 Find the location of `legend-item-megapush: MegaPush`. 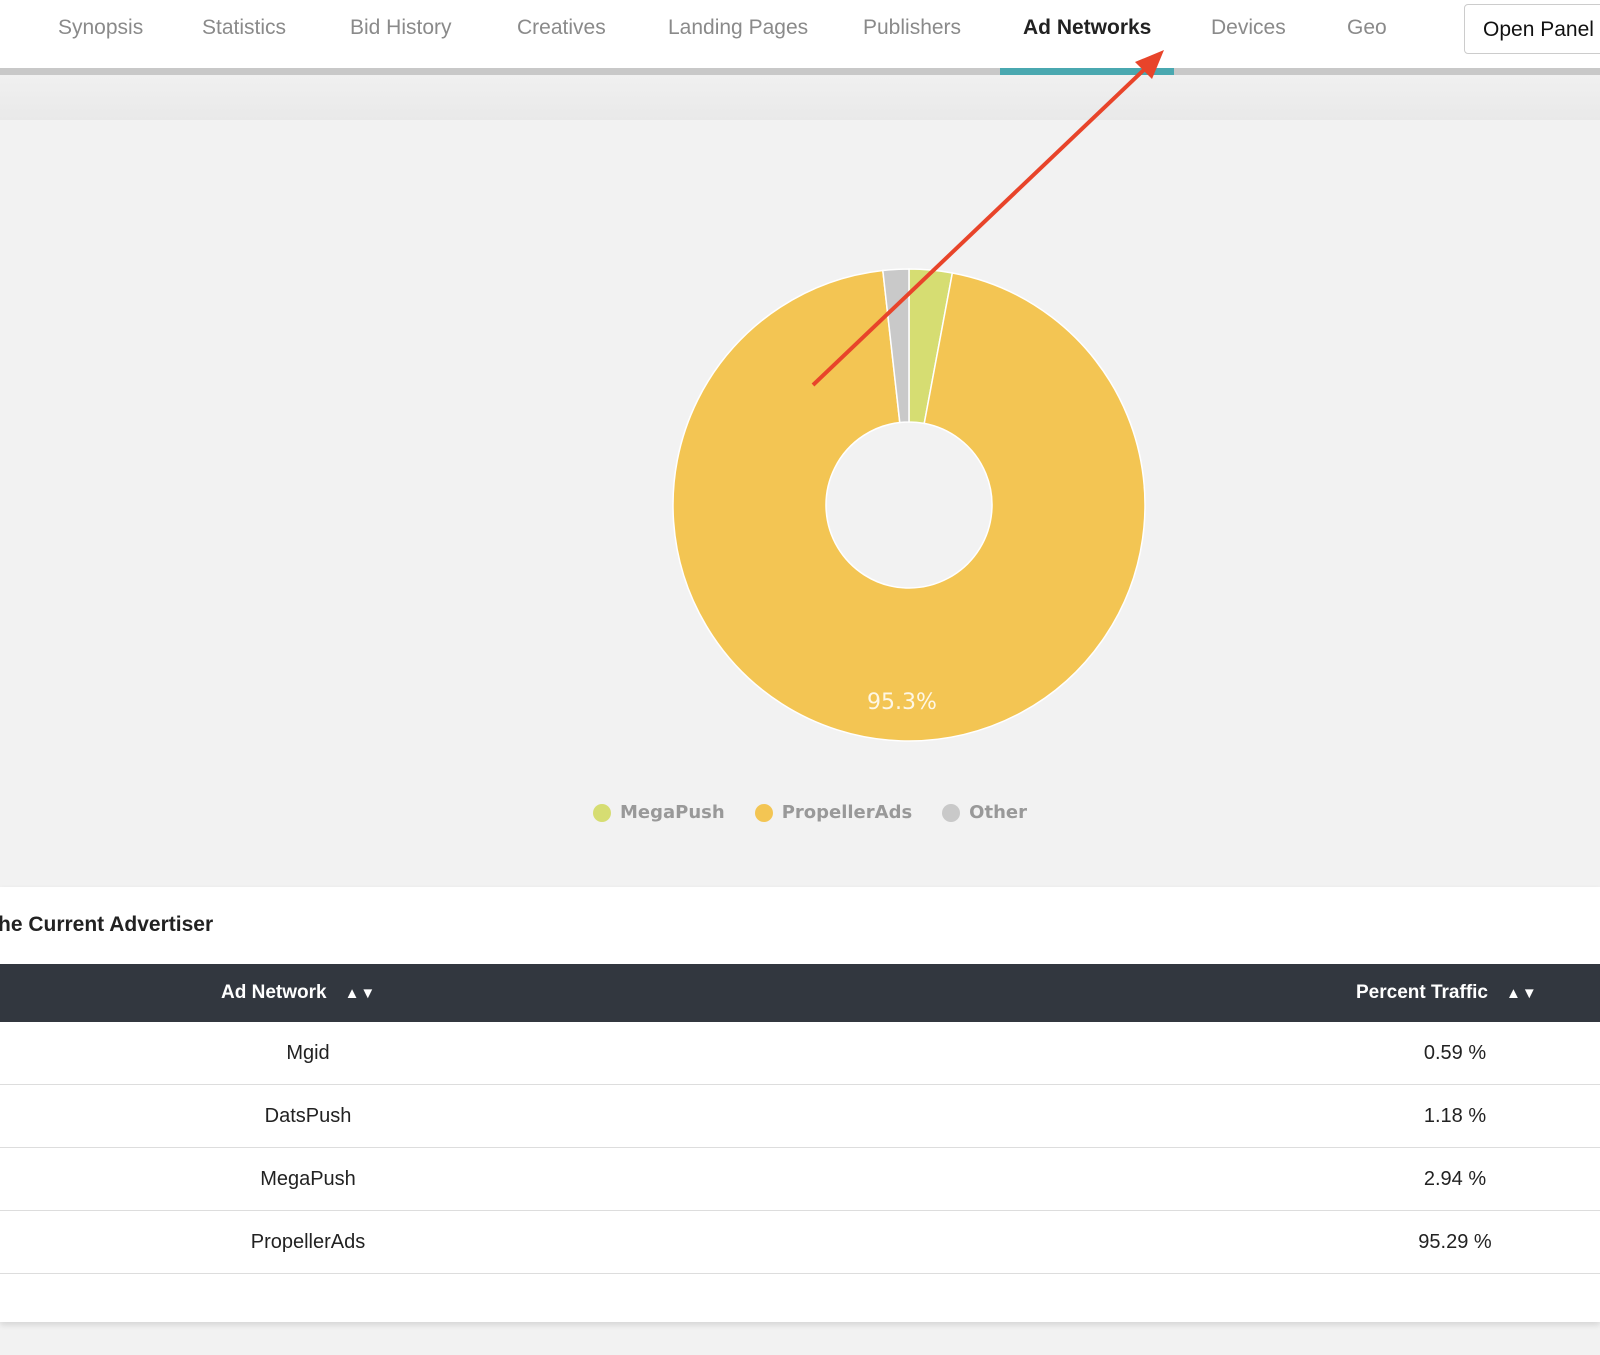

legend-item-megapush: MegaPush is located at coordinates (659, 812).